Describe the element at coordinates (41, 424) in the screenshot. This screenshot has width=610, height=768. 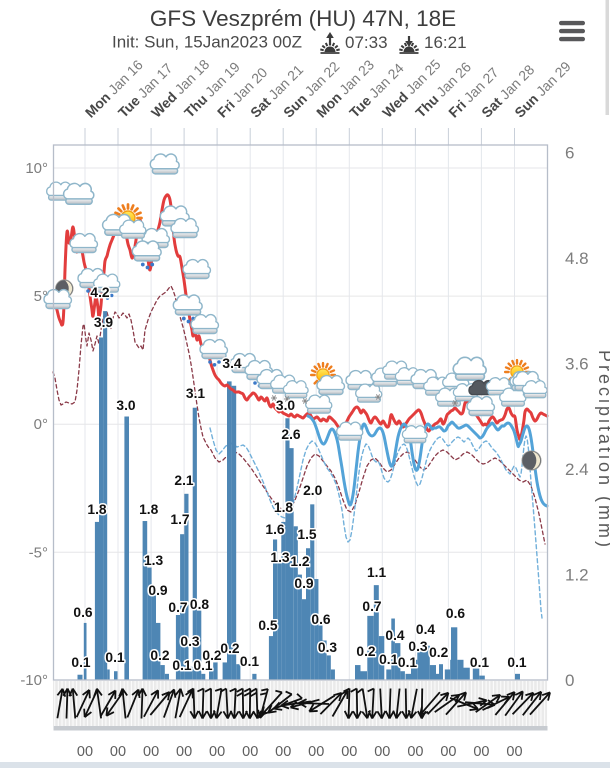
I see `svg-text: 0°` at that location.